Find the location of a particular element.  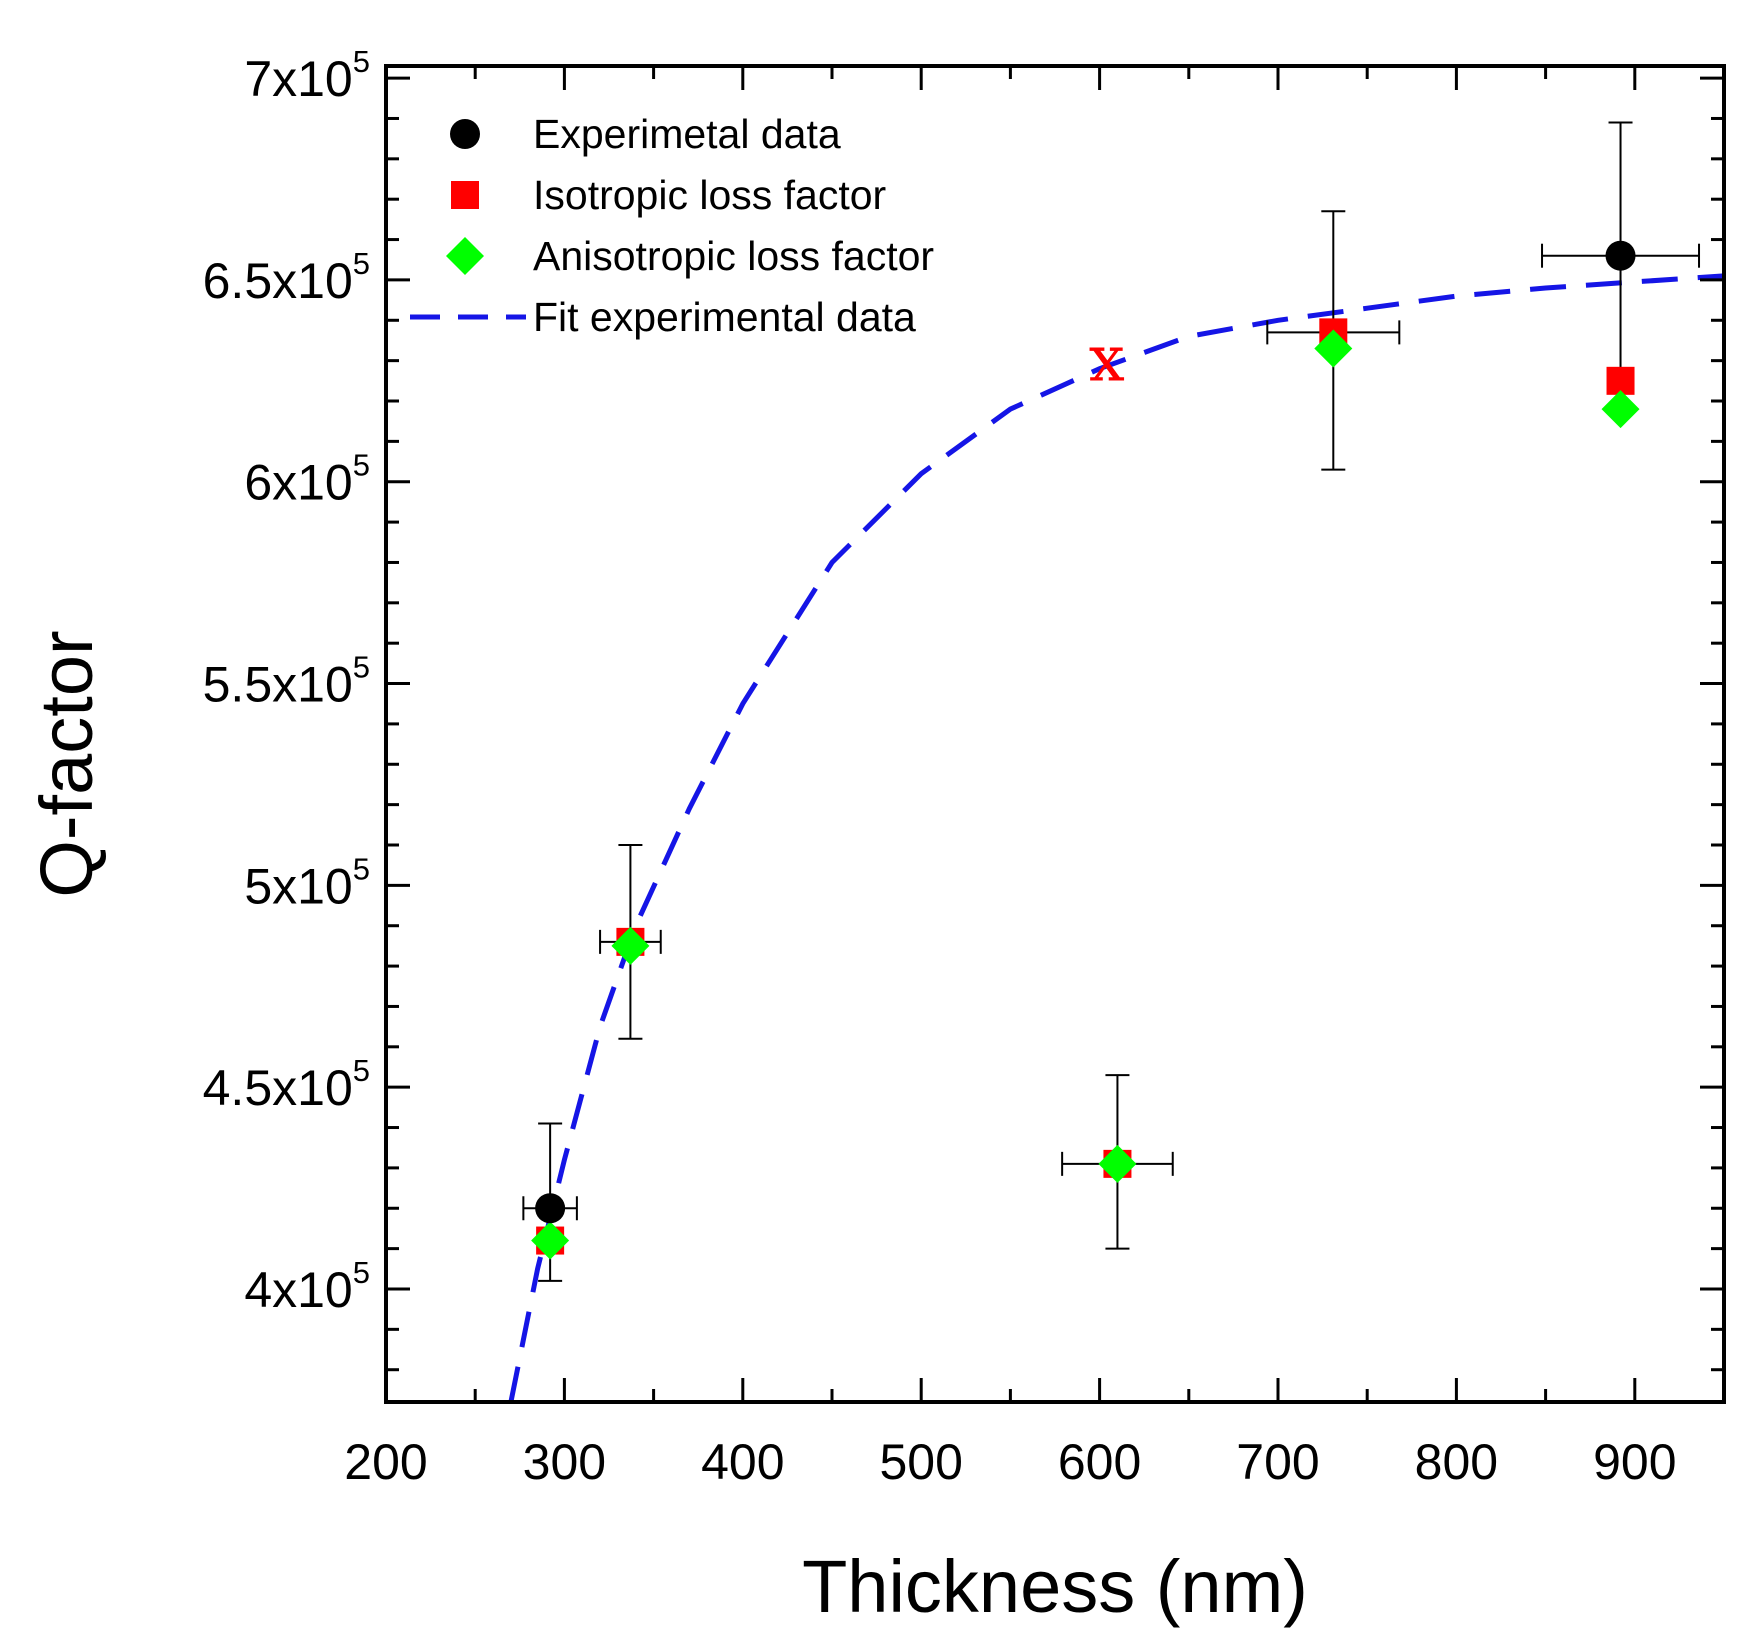

annotation-mark: x is located at coordinates (1107, 360).